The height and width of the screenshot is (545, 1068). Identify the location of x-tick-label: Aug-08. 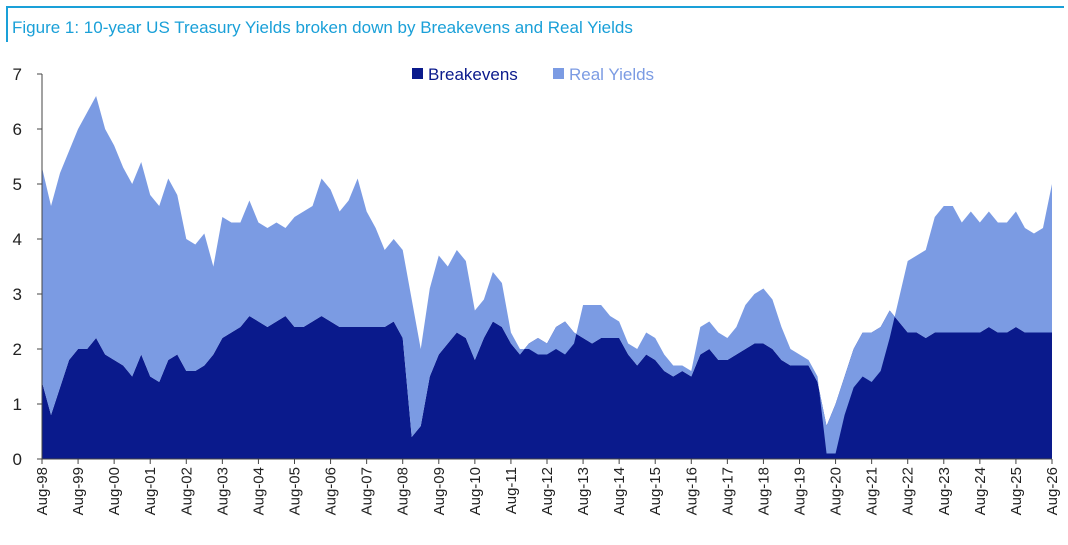
(403, 491).